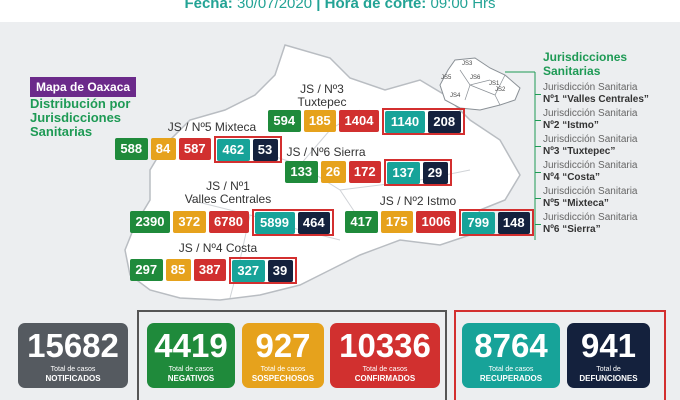 The height and width of the screenshot is (400, 680). What do you see at coordinates (576, 203) in the screenshot?
I see `legend-line2: Nº5 “Mixteca”` at bounding box center [576, 203].